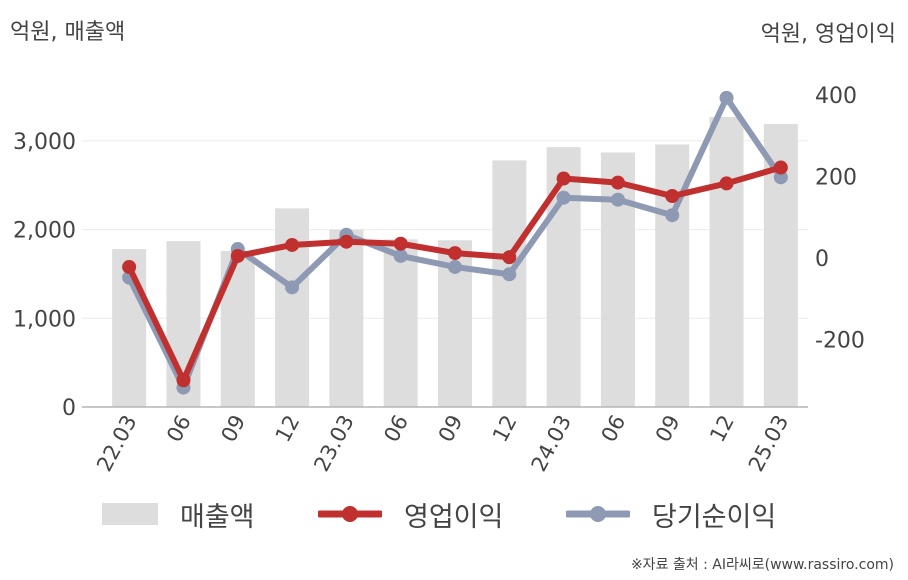  I want to click on left-axis-unit-label: 억원, 매출액, so click(68, 32).